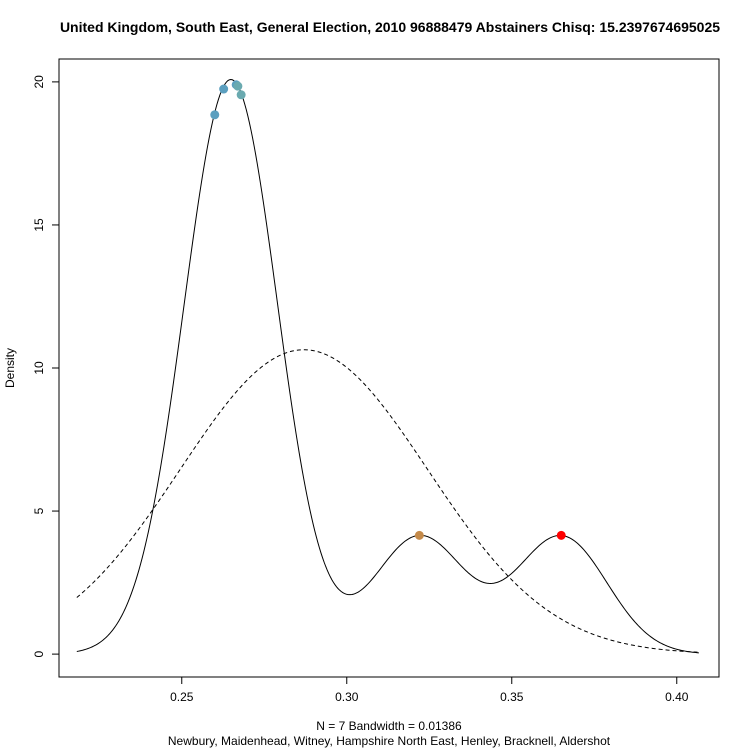 This screenshot has height=755, width=750. What do you see at coordinates (39, 225) in the screenshot?
I see `y-tick-label: 15` at bounding box center [39, 225].